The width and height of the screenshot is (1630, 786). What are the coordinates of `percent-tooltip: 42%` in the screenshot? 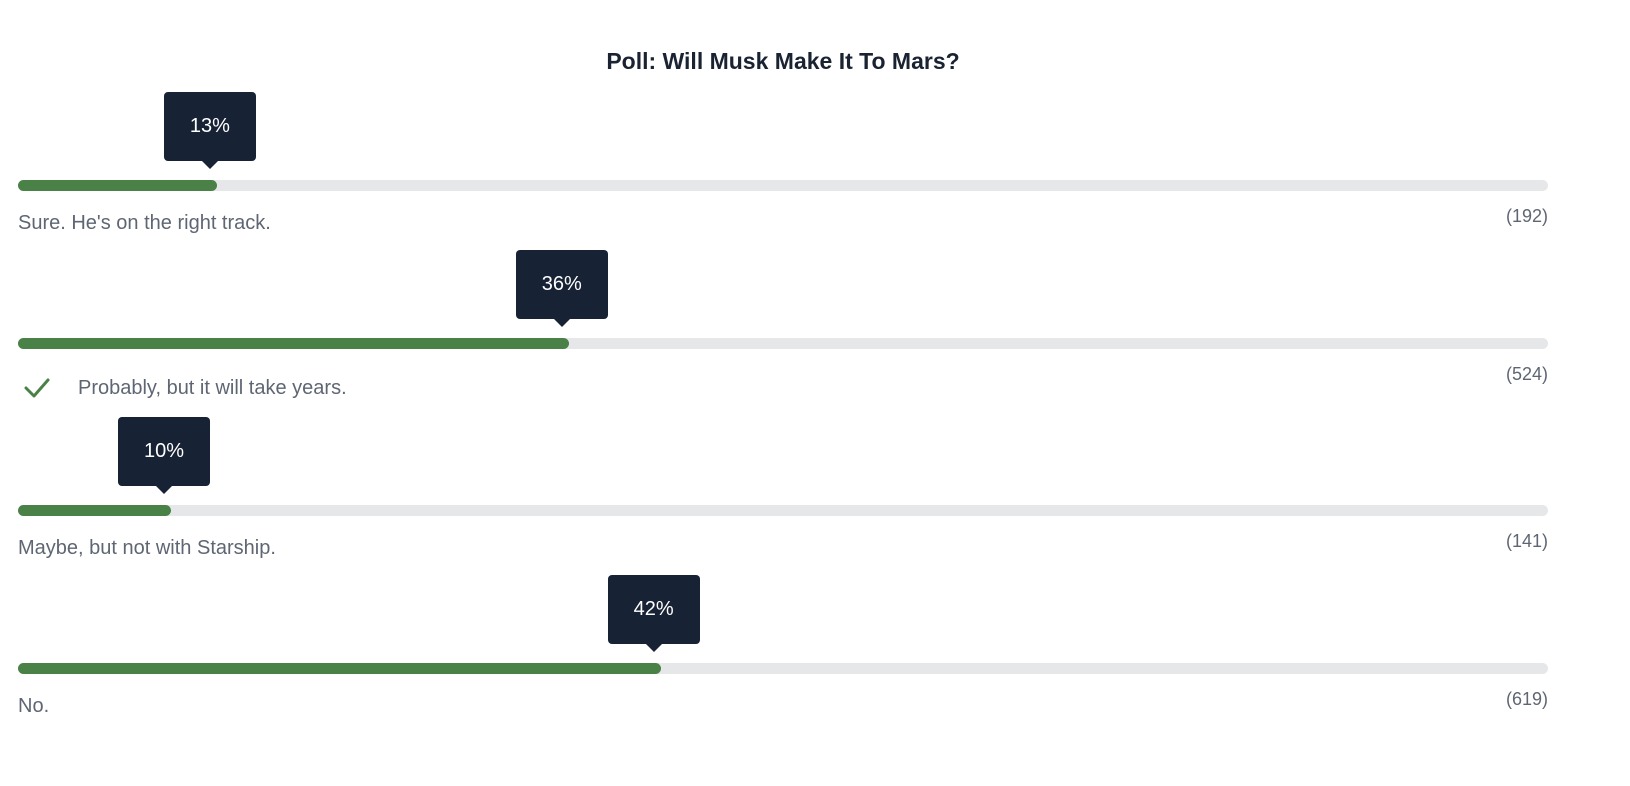 It's located at (653, 613).